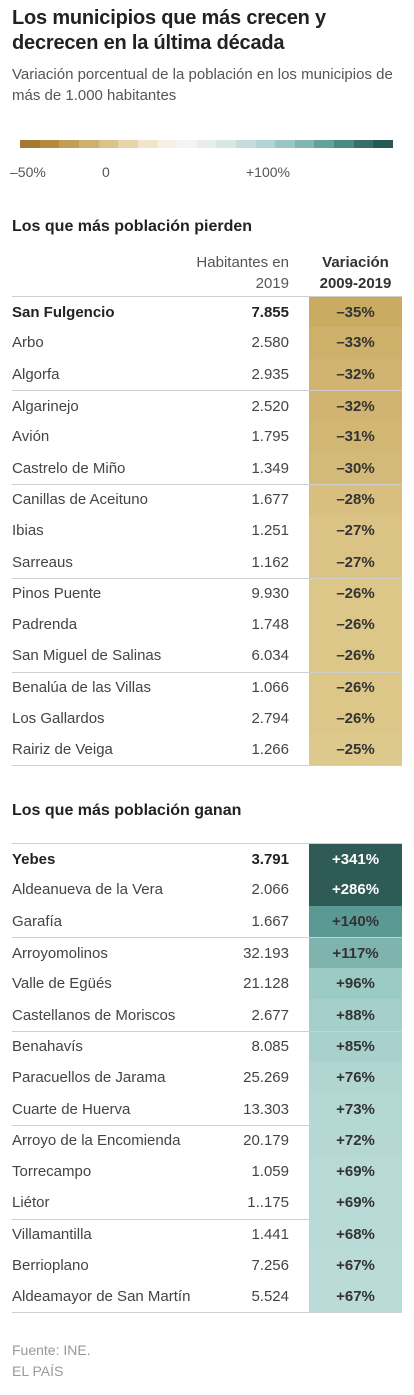 The height and width of the screenshot is (1395, 414). I want to click on brand-text: EL PAÍS, so click(38, 1371).